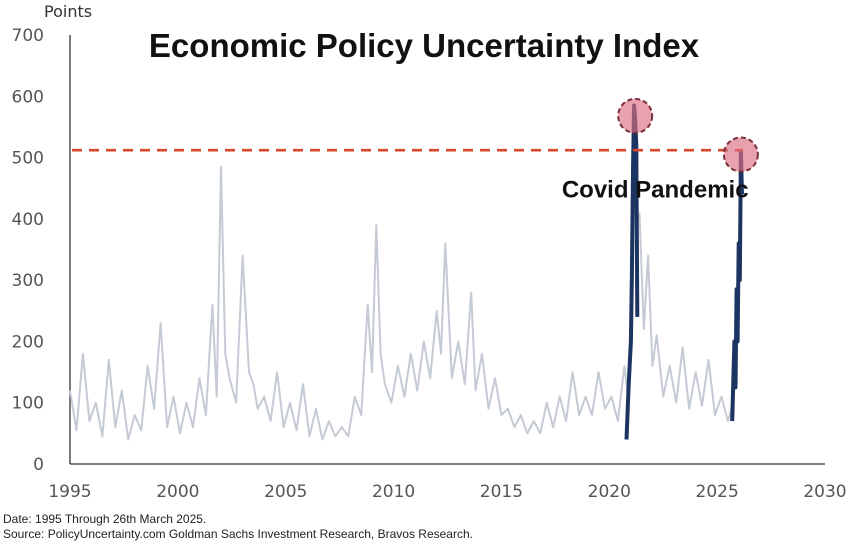  Describe the element at coordinates (609, 492) in the screenshot. I see `x-tick-label: 2020` at that location.